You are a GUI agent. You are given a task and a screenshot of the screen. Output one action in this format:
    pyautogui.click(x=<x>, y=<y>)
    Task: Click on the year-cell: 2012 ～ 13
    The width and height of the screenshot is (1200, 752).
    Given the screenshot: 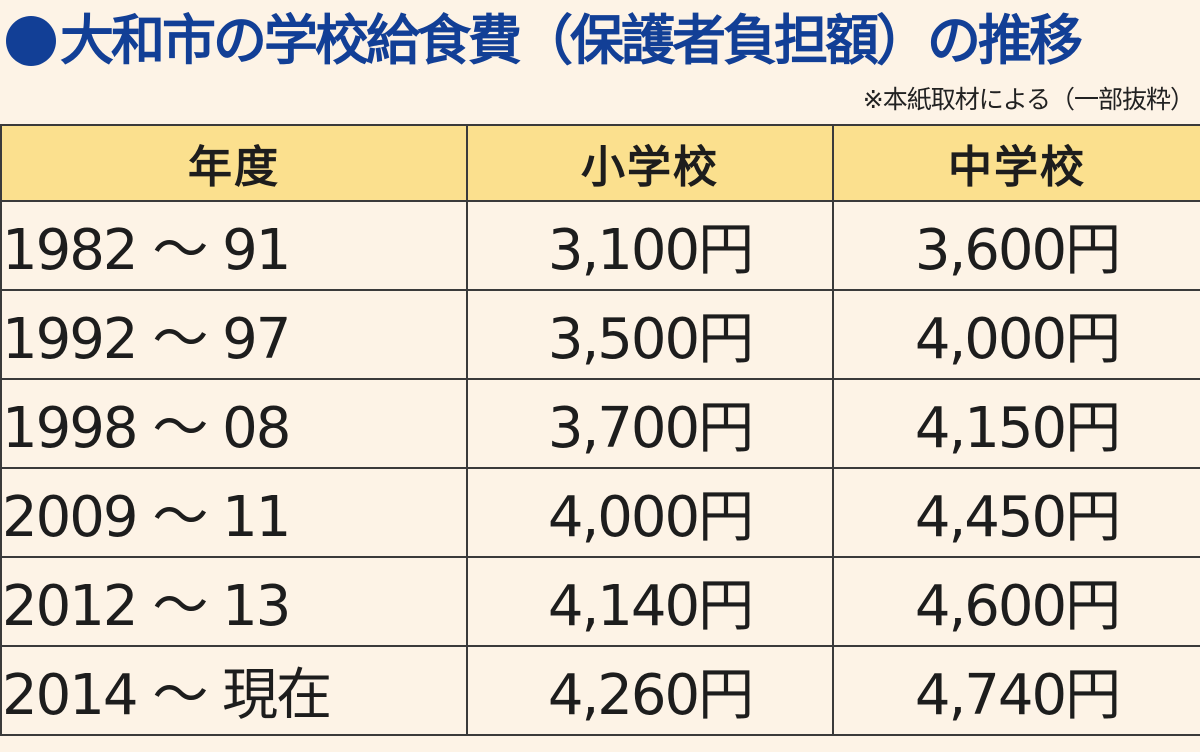 What is the action you would take?
    pyautogui.click(x=234, y=601)
    